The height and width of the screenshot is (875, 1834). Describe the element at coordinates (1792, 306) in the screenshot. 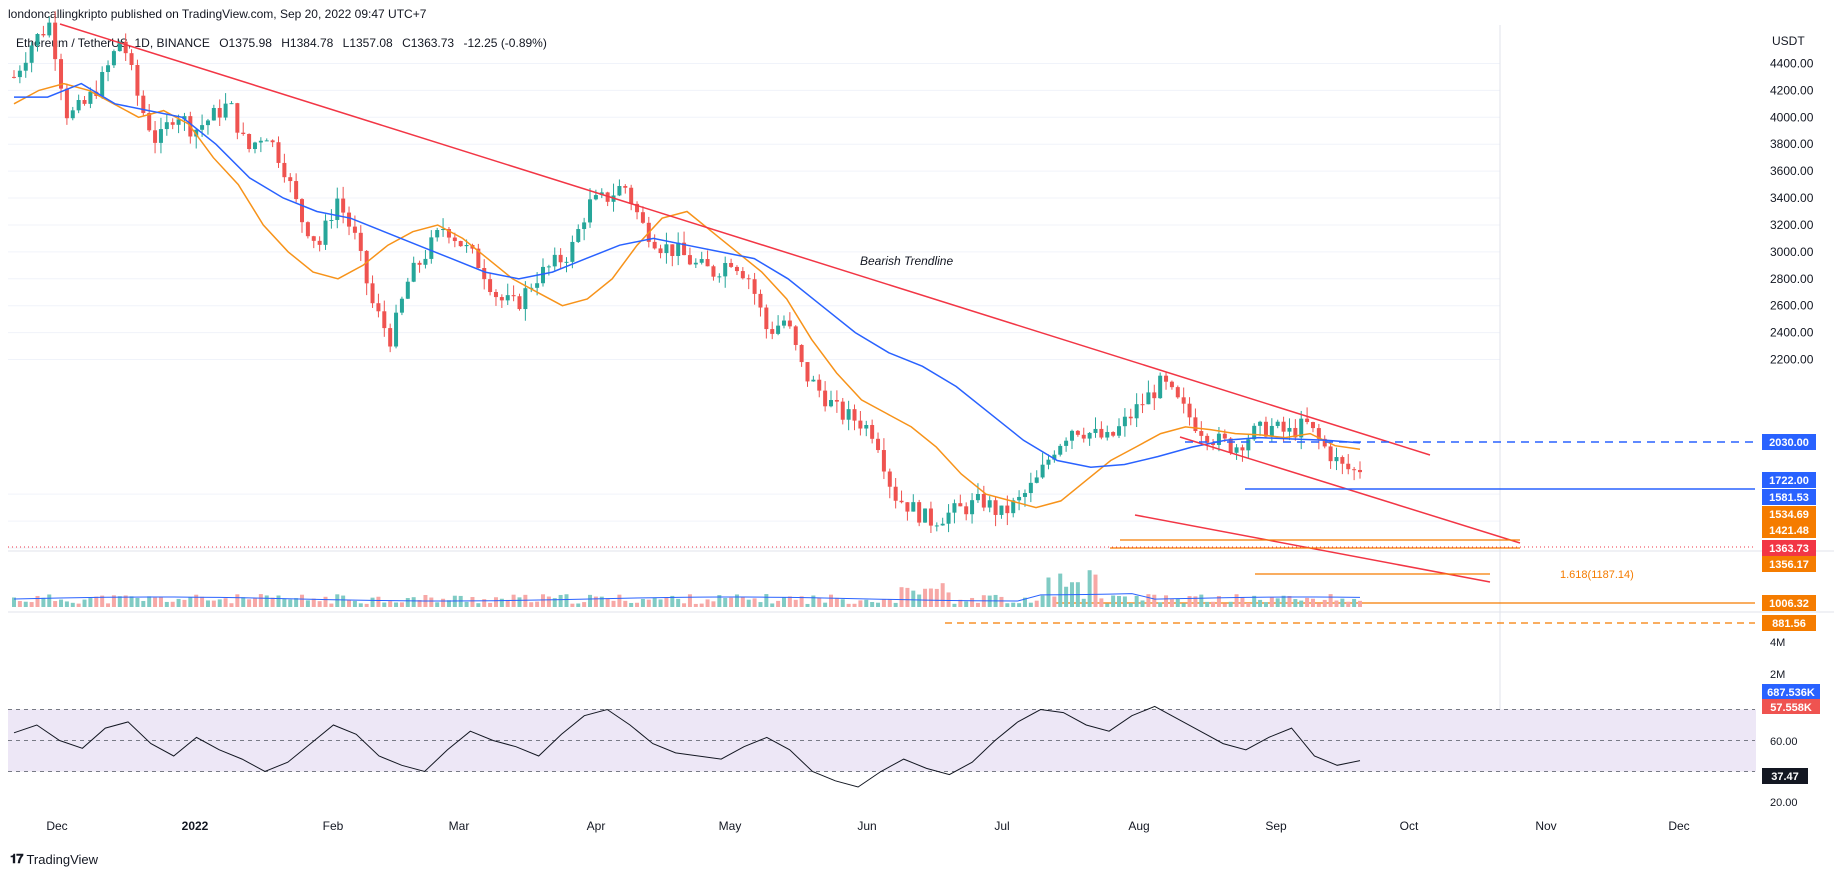

I see `price-tick-5: 2600.00` at that location.